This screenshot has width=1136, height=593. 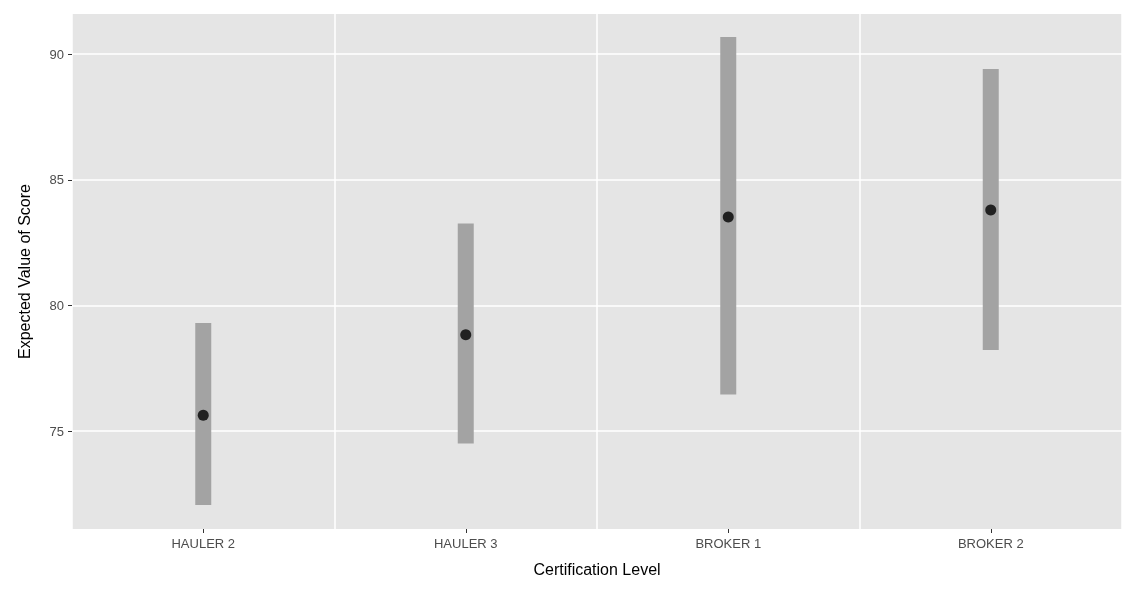 I want to click on x-axis-title: Certification Level, so click(x=597, y=569).